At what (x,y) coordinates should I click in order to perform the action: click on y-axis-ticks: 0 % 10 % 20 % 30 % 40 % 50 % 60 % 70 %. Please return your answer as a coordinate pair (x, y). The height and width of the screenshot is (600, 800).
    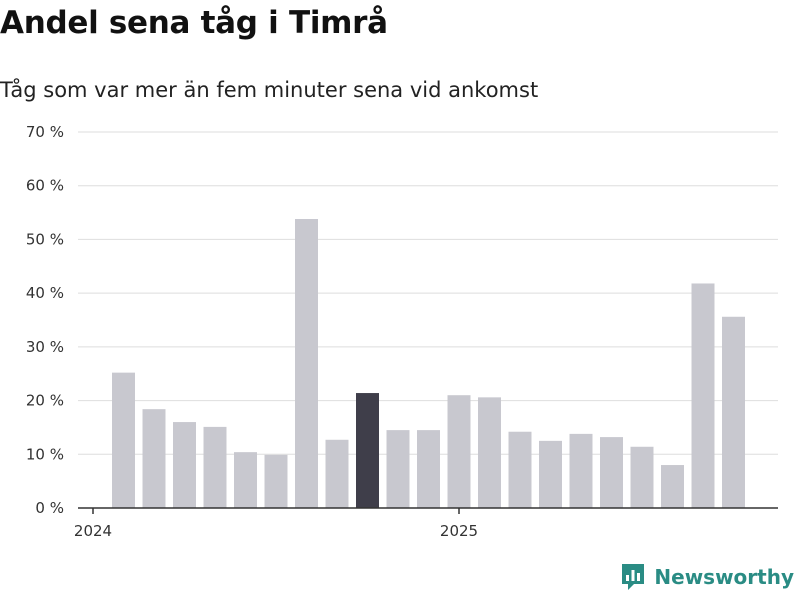
    Looking at the image, I should click on (45, 320).